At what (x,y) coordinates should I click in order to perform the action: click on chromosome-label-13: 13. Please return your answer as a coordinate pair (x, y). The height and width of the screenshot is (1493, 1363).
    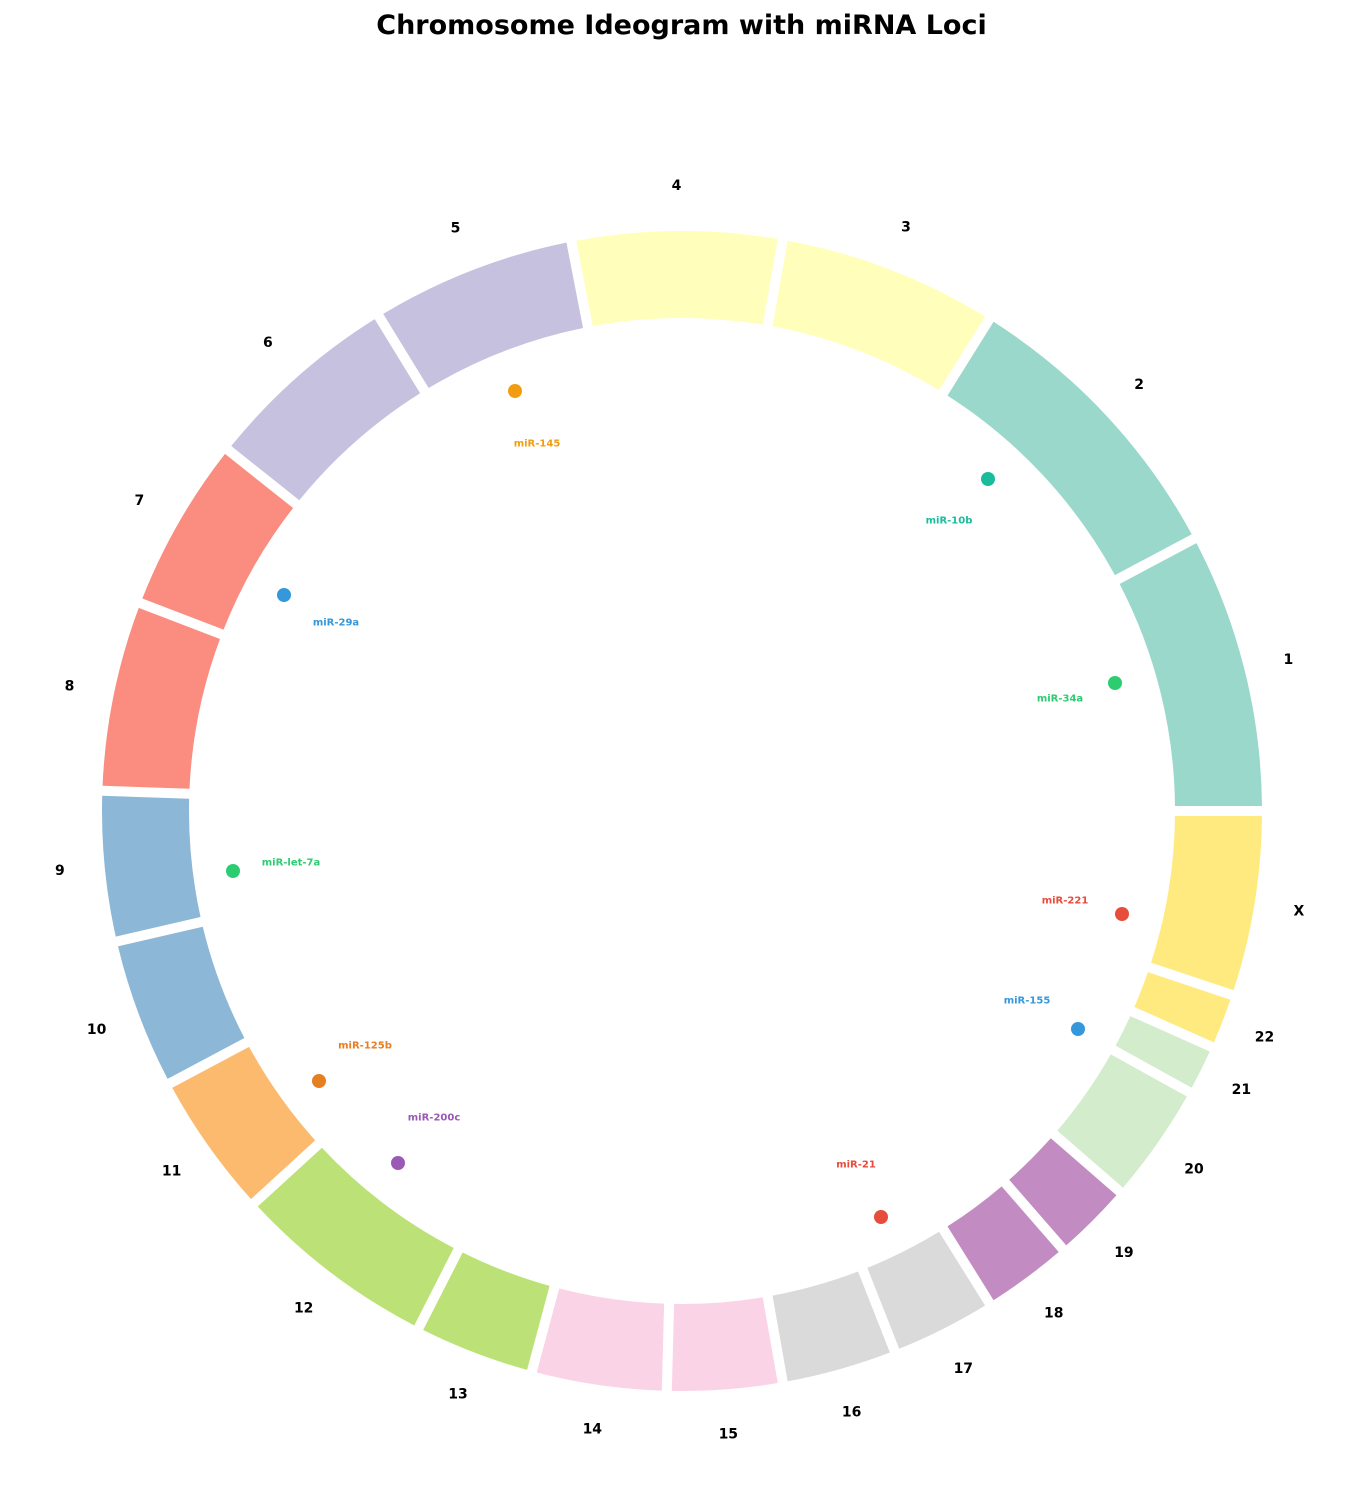
    Looking at the image, I should click on (457, 1394).